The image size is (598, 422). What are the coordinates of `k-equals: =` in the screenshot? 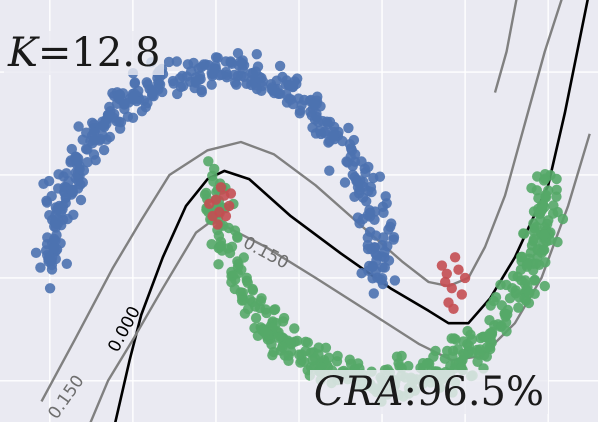 It's located at (54, 53).